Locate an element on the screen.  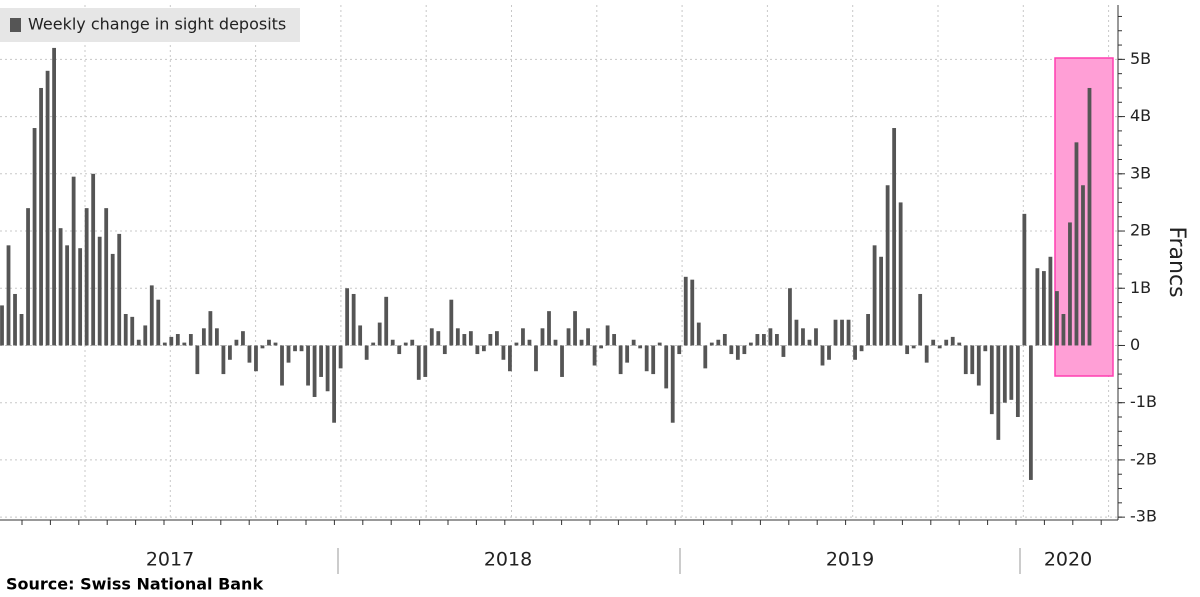
legend-label: Weekly change in sight deposits is located at coordinates (157, 24).